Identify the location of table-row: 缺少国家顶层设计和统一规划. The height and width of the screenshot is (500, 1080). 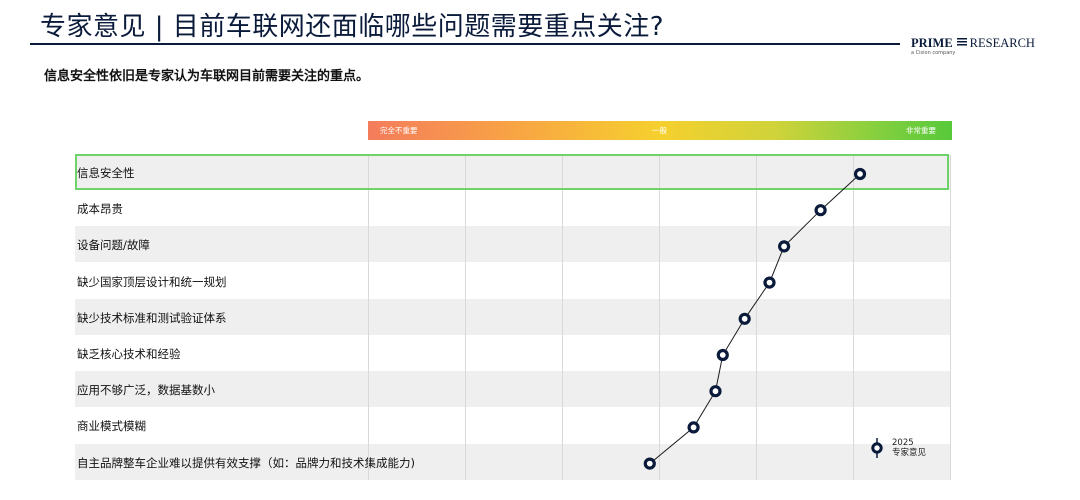
(512, 281).